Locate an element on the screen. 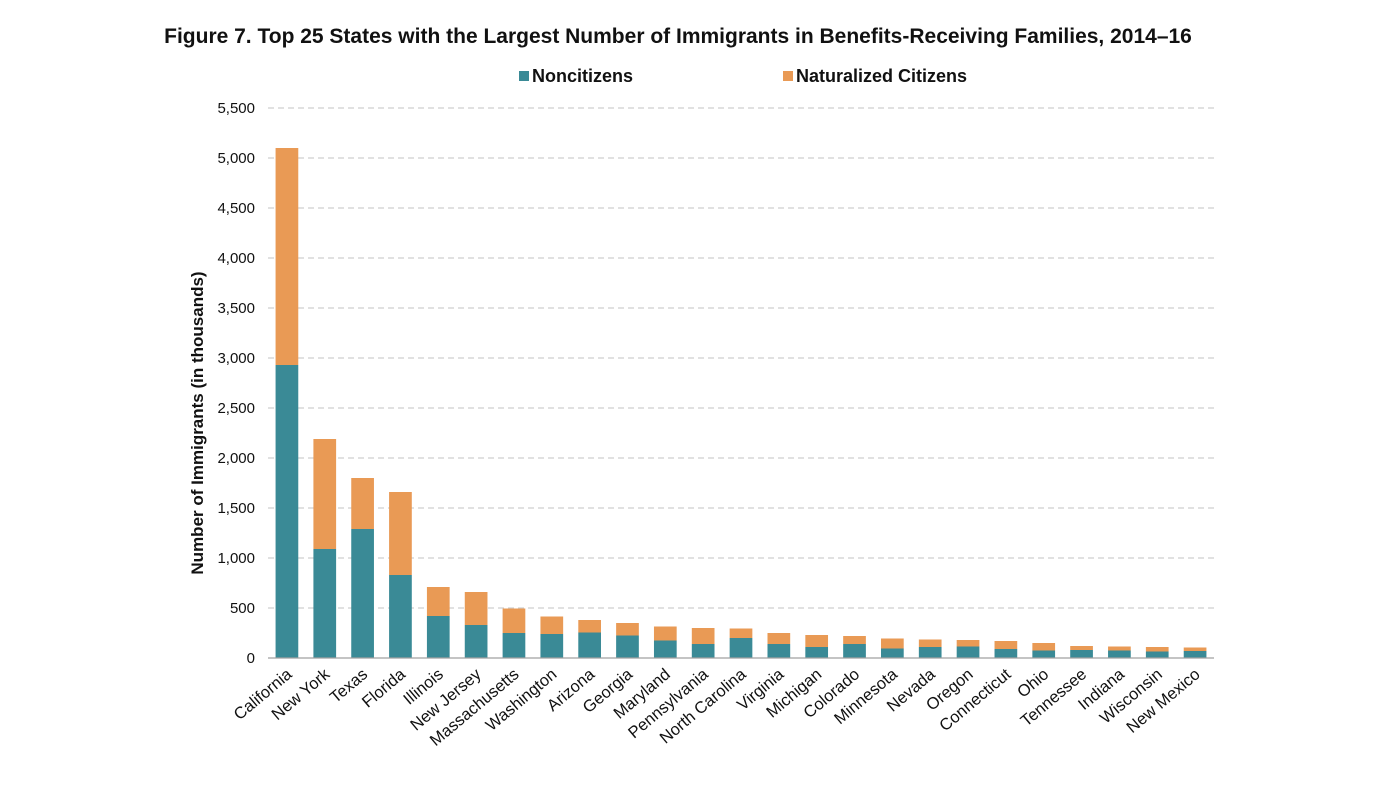 The image size is (1400, 788). y-tick-label: 4,000 is located at coordinates (236, 258).